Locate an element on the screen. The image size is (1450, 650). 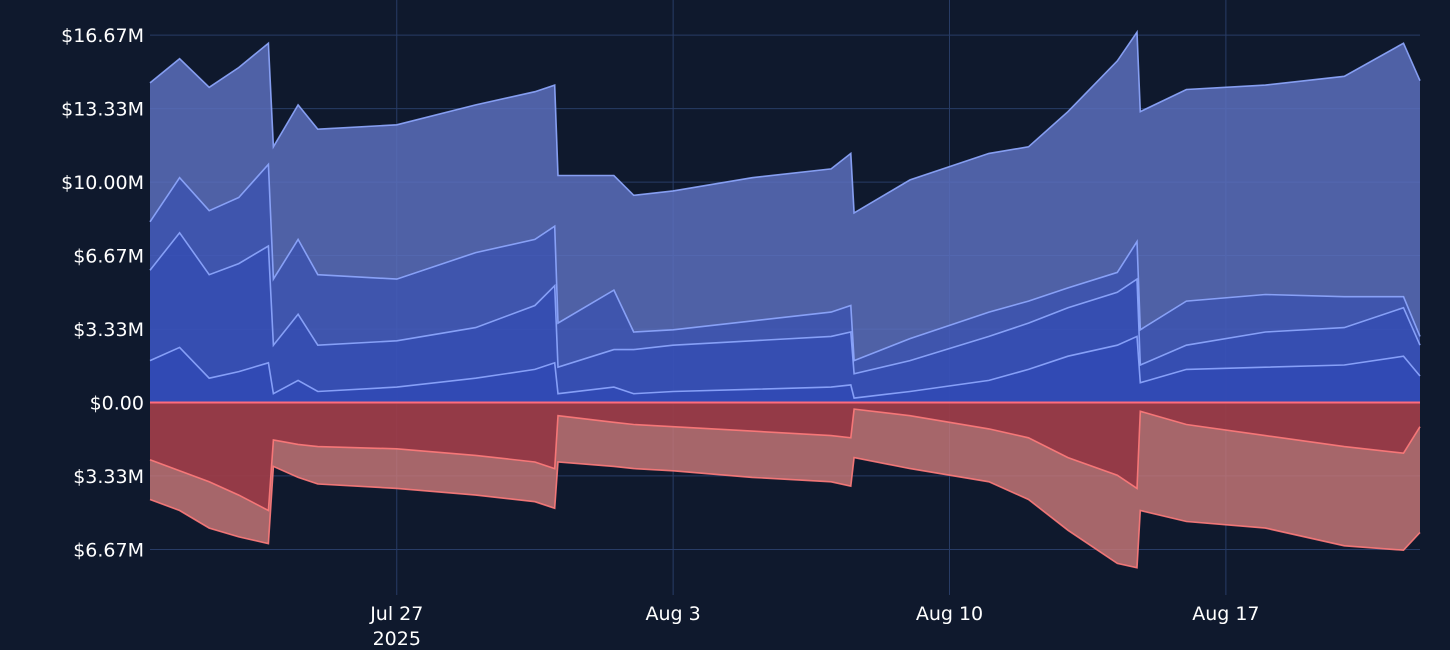
x-axis: Jul 27 2025 Aug 3 Aug 10 Aug 17 is located at coordinates (814, 626).